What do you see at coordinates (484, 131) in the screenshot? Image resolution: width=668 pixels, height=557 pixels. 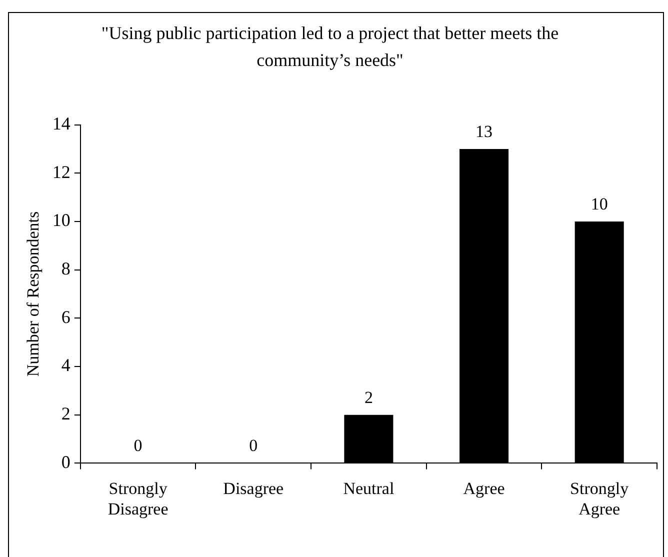 I see `data-label: 13` at bounding box center [484, 131].